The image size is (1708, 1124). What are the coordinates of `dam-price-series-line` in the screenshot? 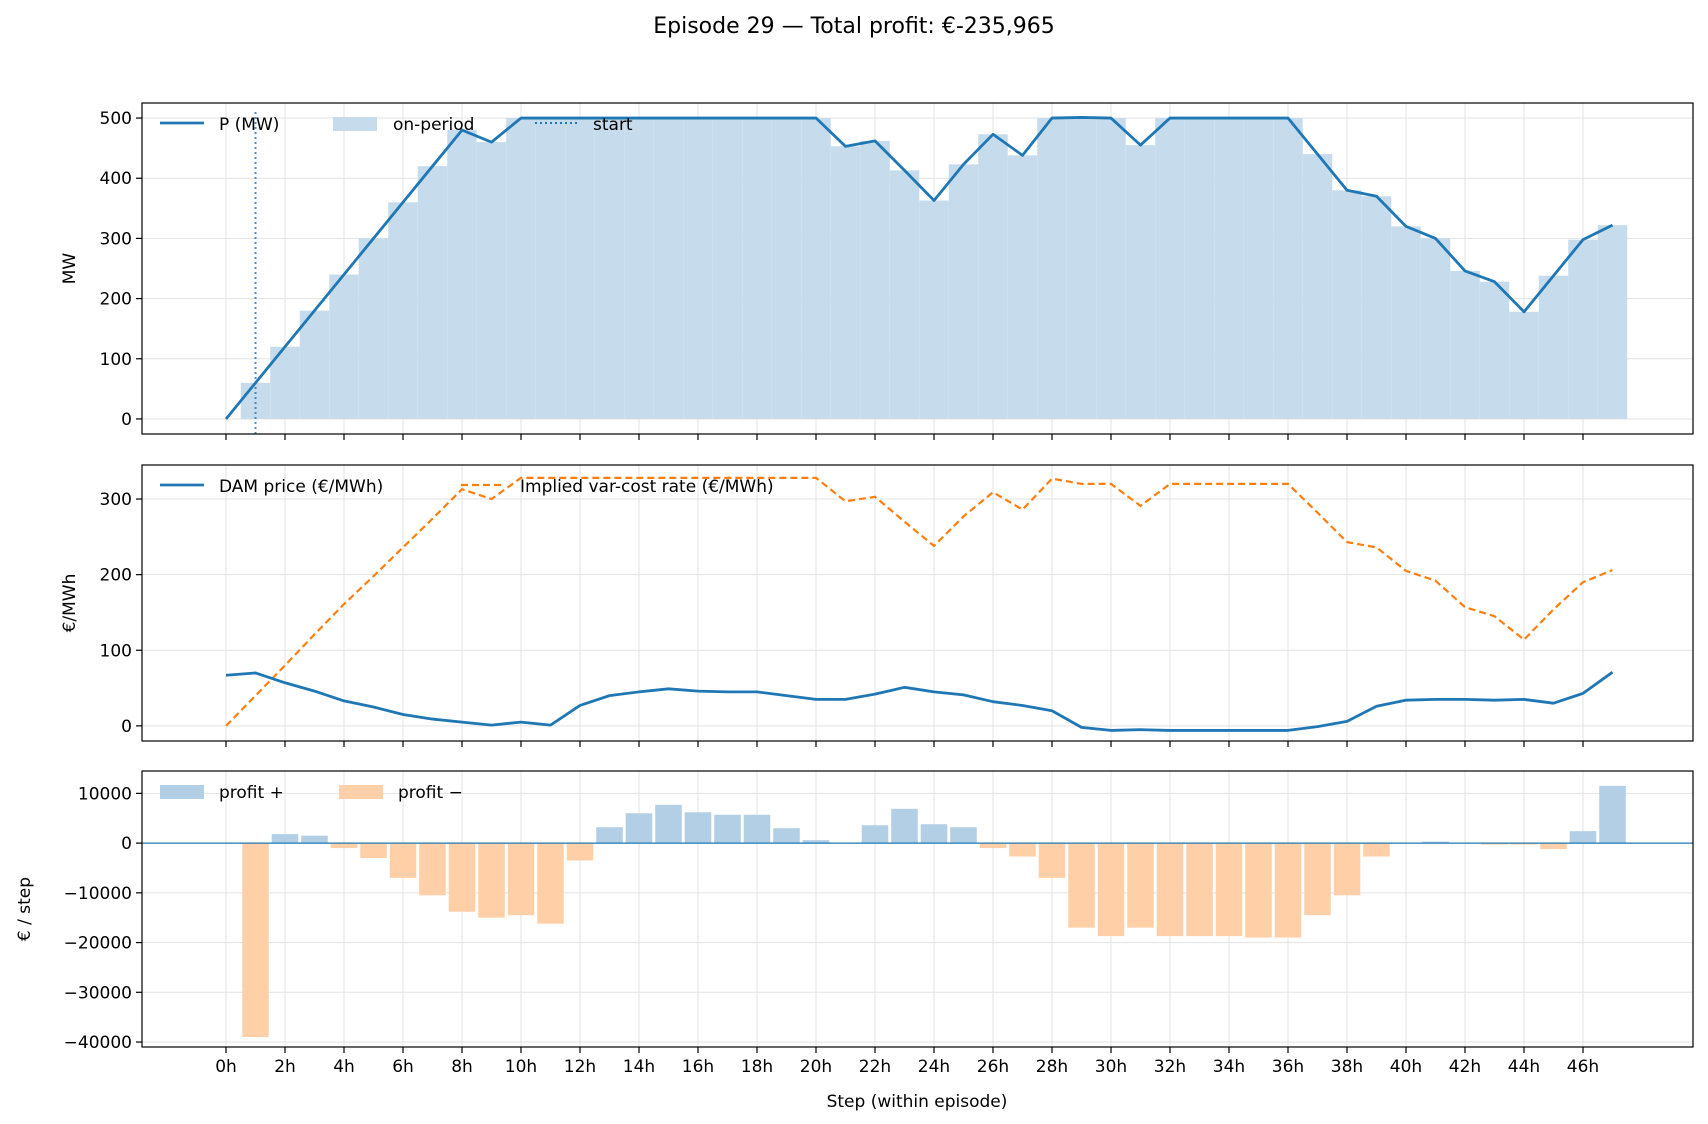 It's located at (919, 701).